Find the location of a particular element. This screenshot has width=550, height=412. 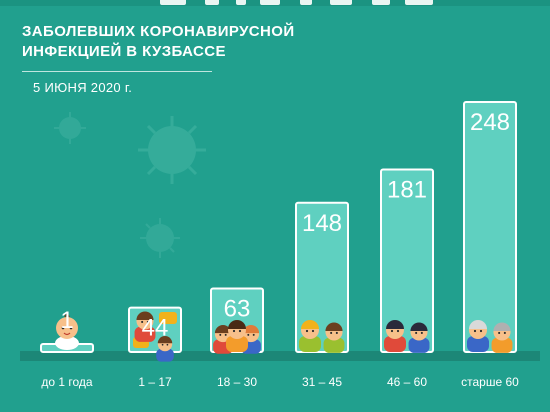

value-label-4: 181 is located at coordinates (407, 190).